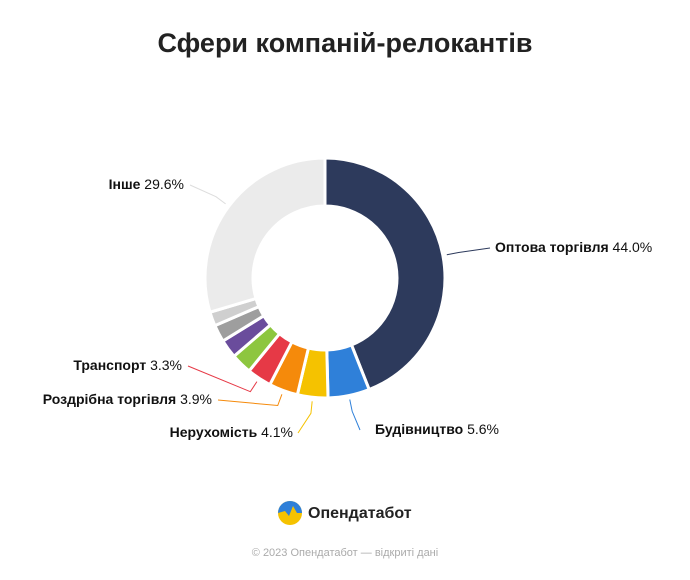  I want to click on chart-title: Сфери компаній-релокантів, so click(345, 43).